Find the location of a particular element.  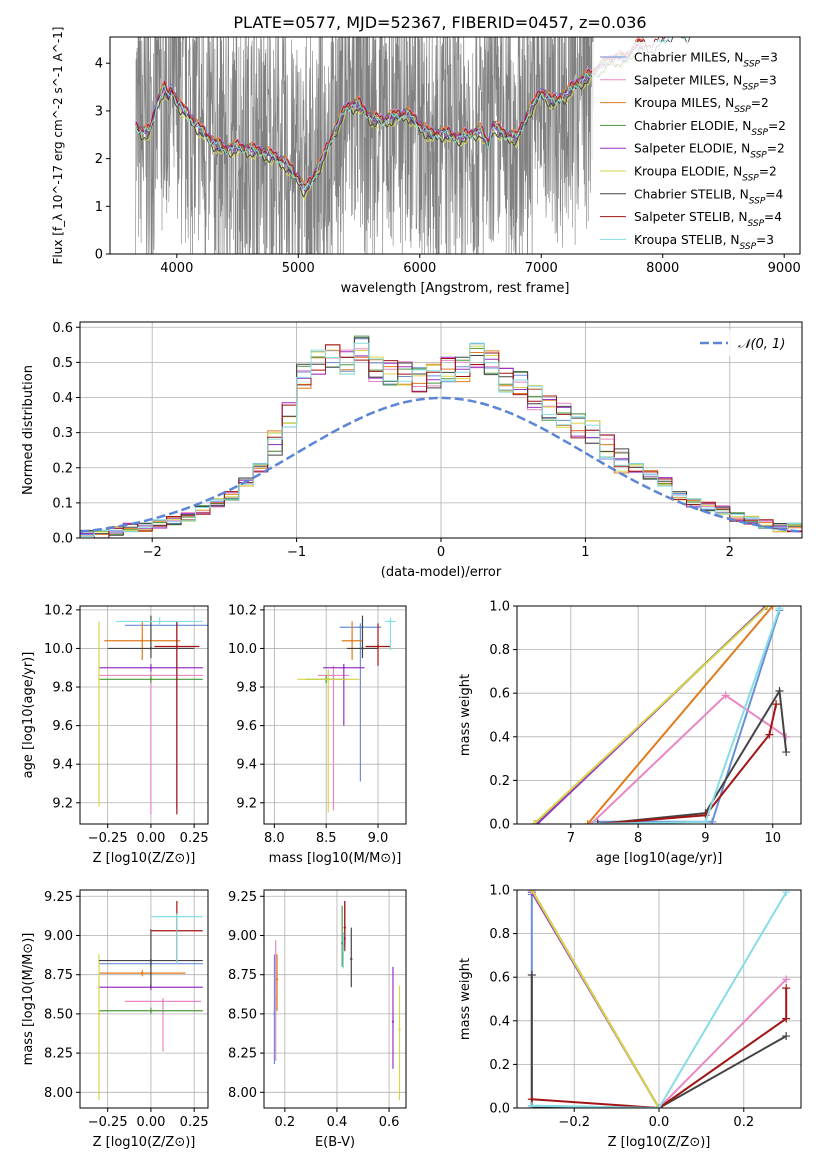

mass-vs-z-plot-area is located at coordinates (150, 1000).